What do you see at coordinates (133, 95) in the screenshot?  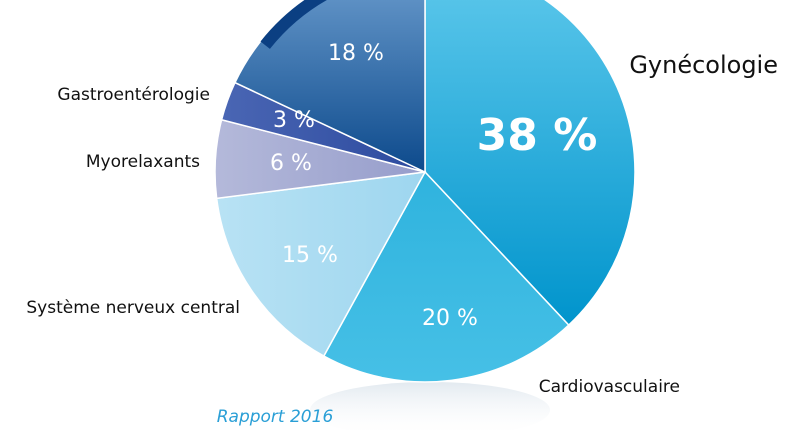 I see `category-label-gastroenterologie: Gastroentérologie` at bounding box center [133, 95].